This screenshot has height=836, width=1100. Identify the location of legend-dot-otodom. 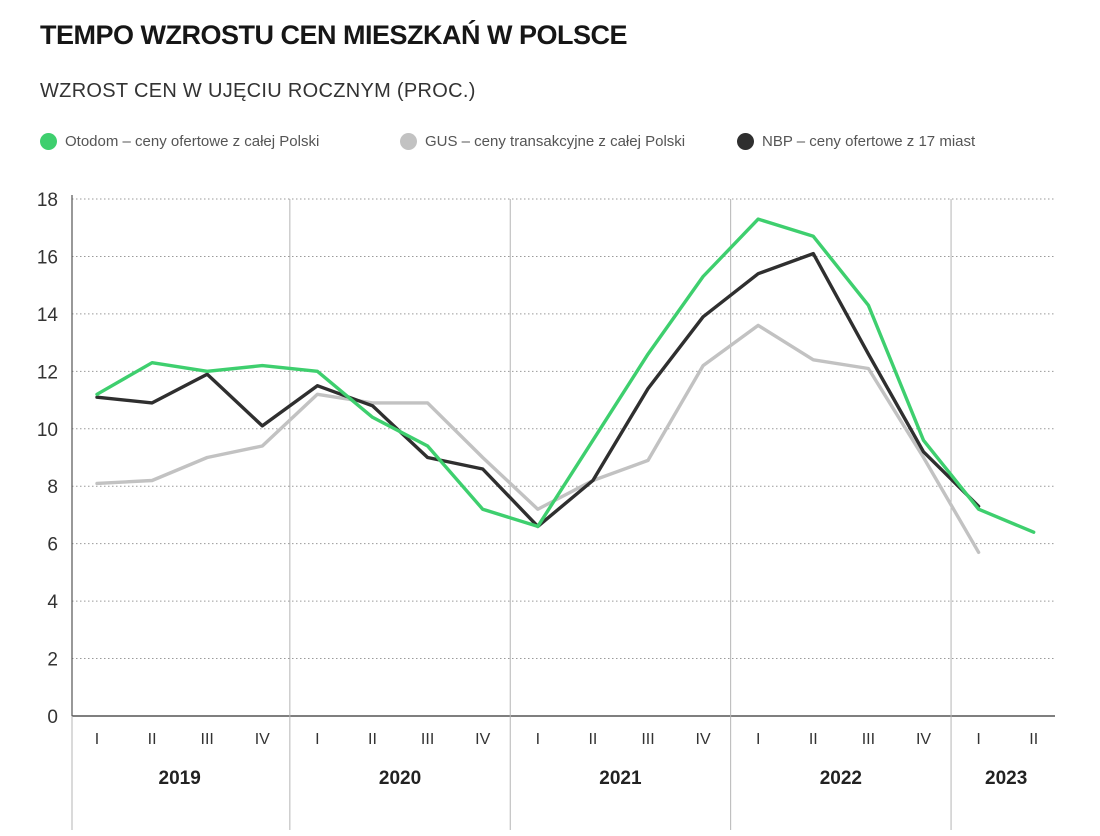
(48, 141).